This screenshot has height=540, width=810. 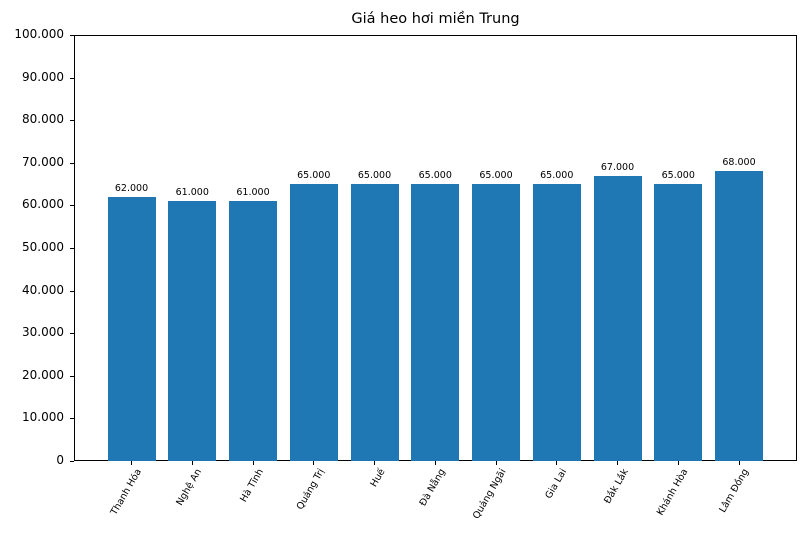 What do you see at coordinates (556, 484) in the screenshot?
I see `x-tick-label: Gia Lai` at bounding box center [556, 484].